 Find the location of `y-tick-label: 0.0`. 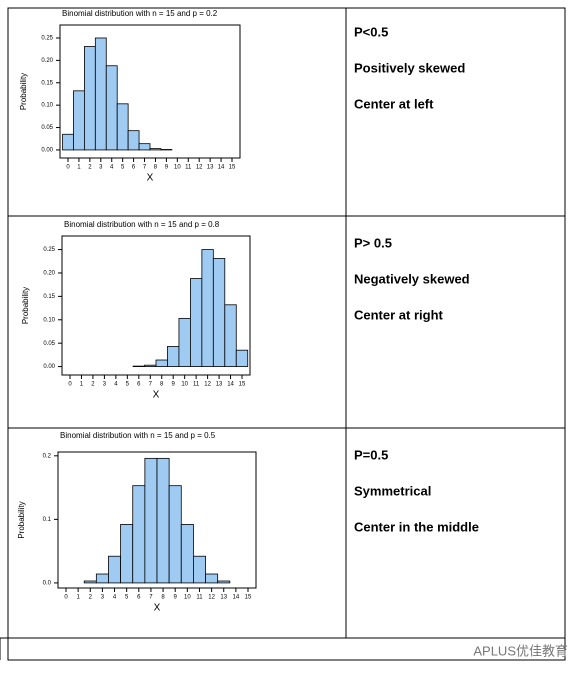

y-tick-label: 0.0 is located at coordinates (47, 583).